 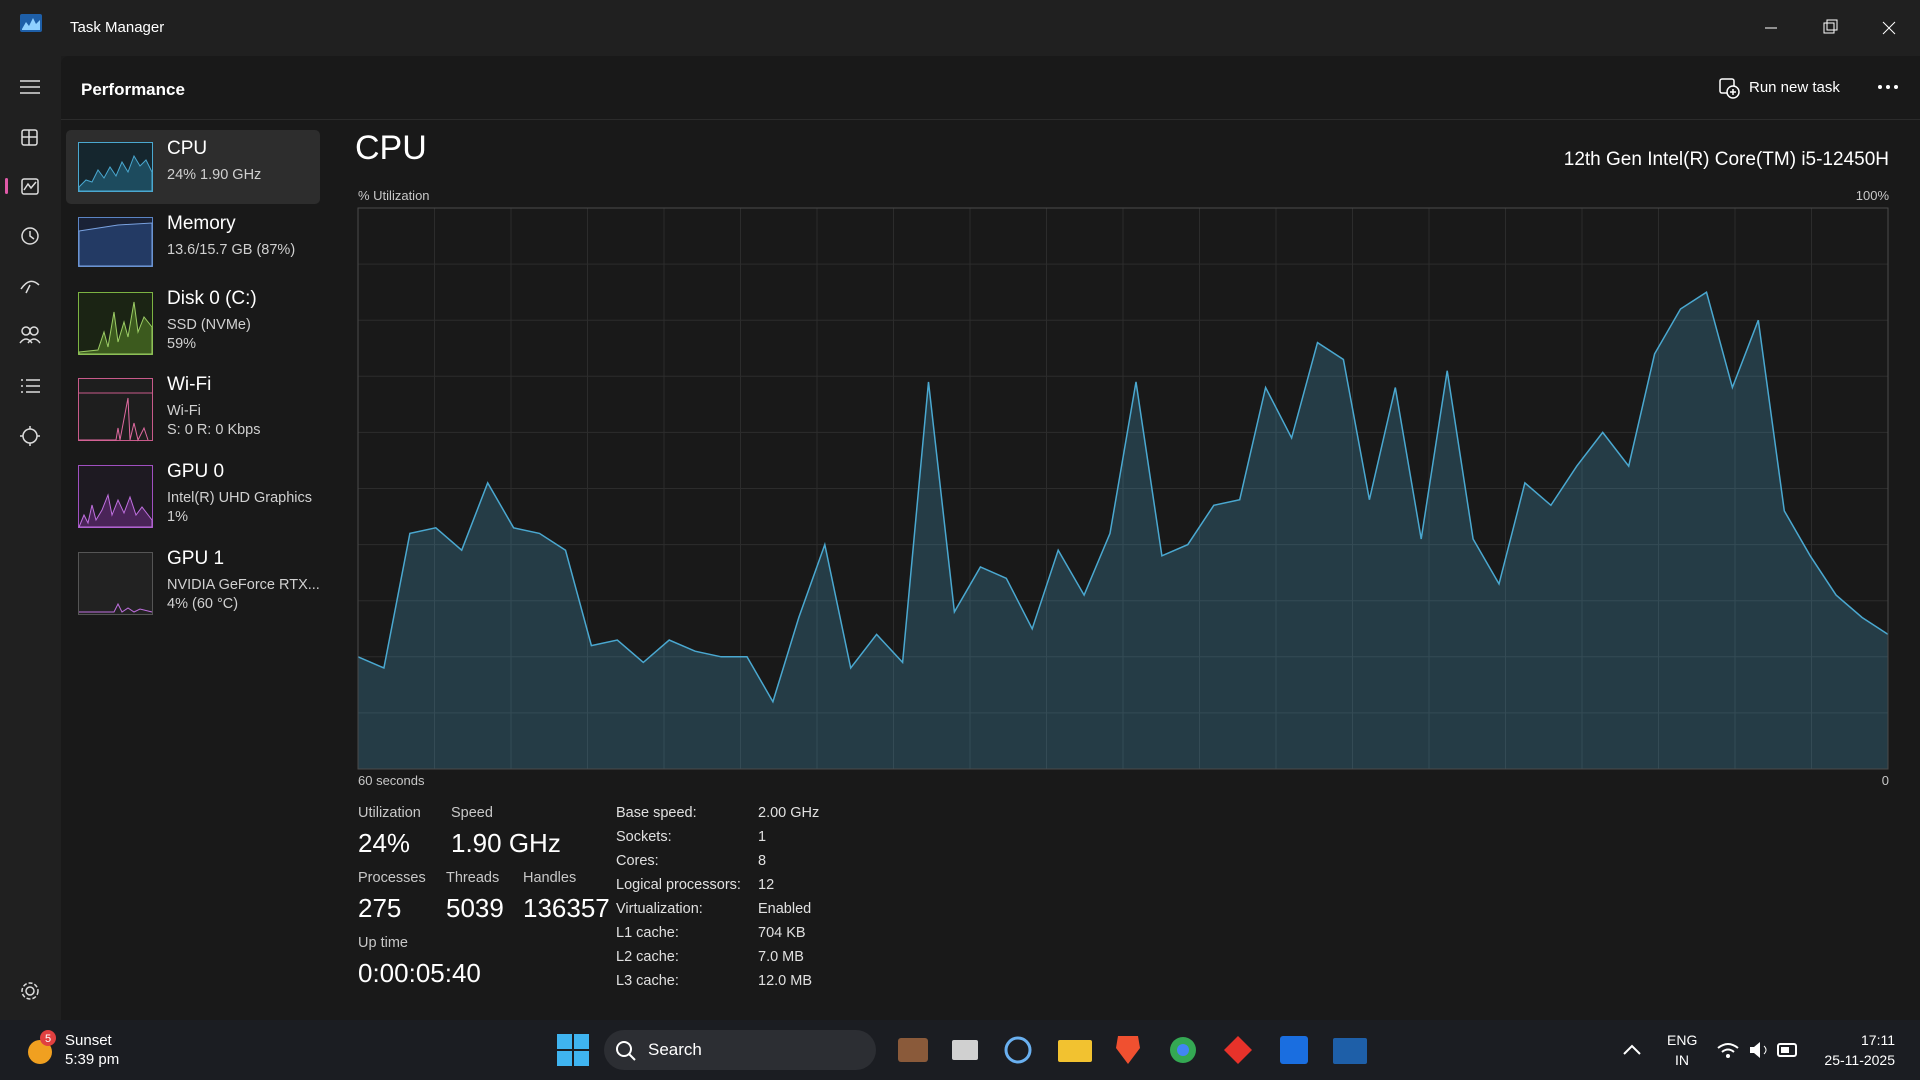 I want to click on weather-icon: 5, so click(x=40, y=1048).